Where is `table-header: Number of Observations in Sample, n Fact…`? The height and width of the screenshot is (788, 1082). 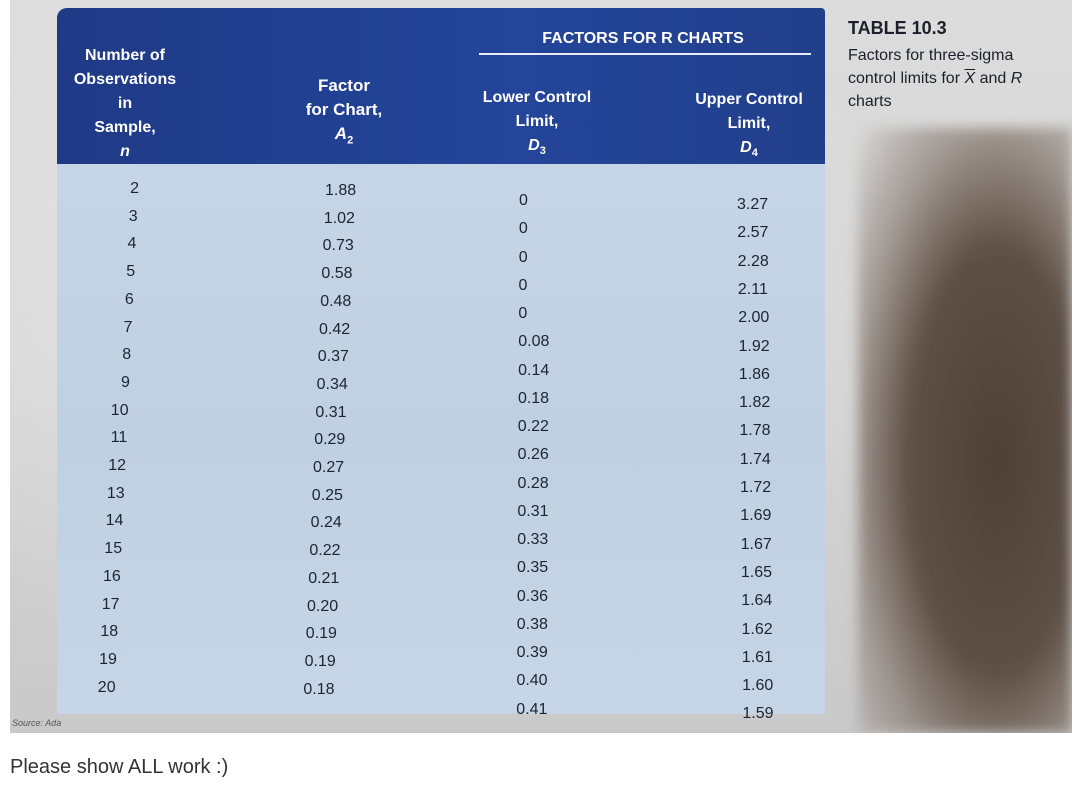
table-header: Number of Observations in Sample, n Fact… is located at coordinates (441, 86).